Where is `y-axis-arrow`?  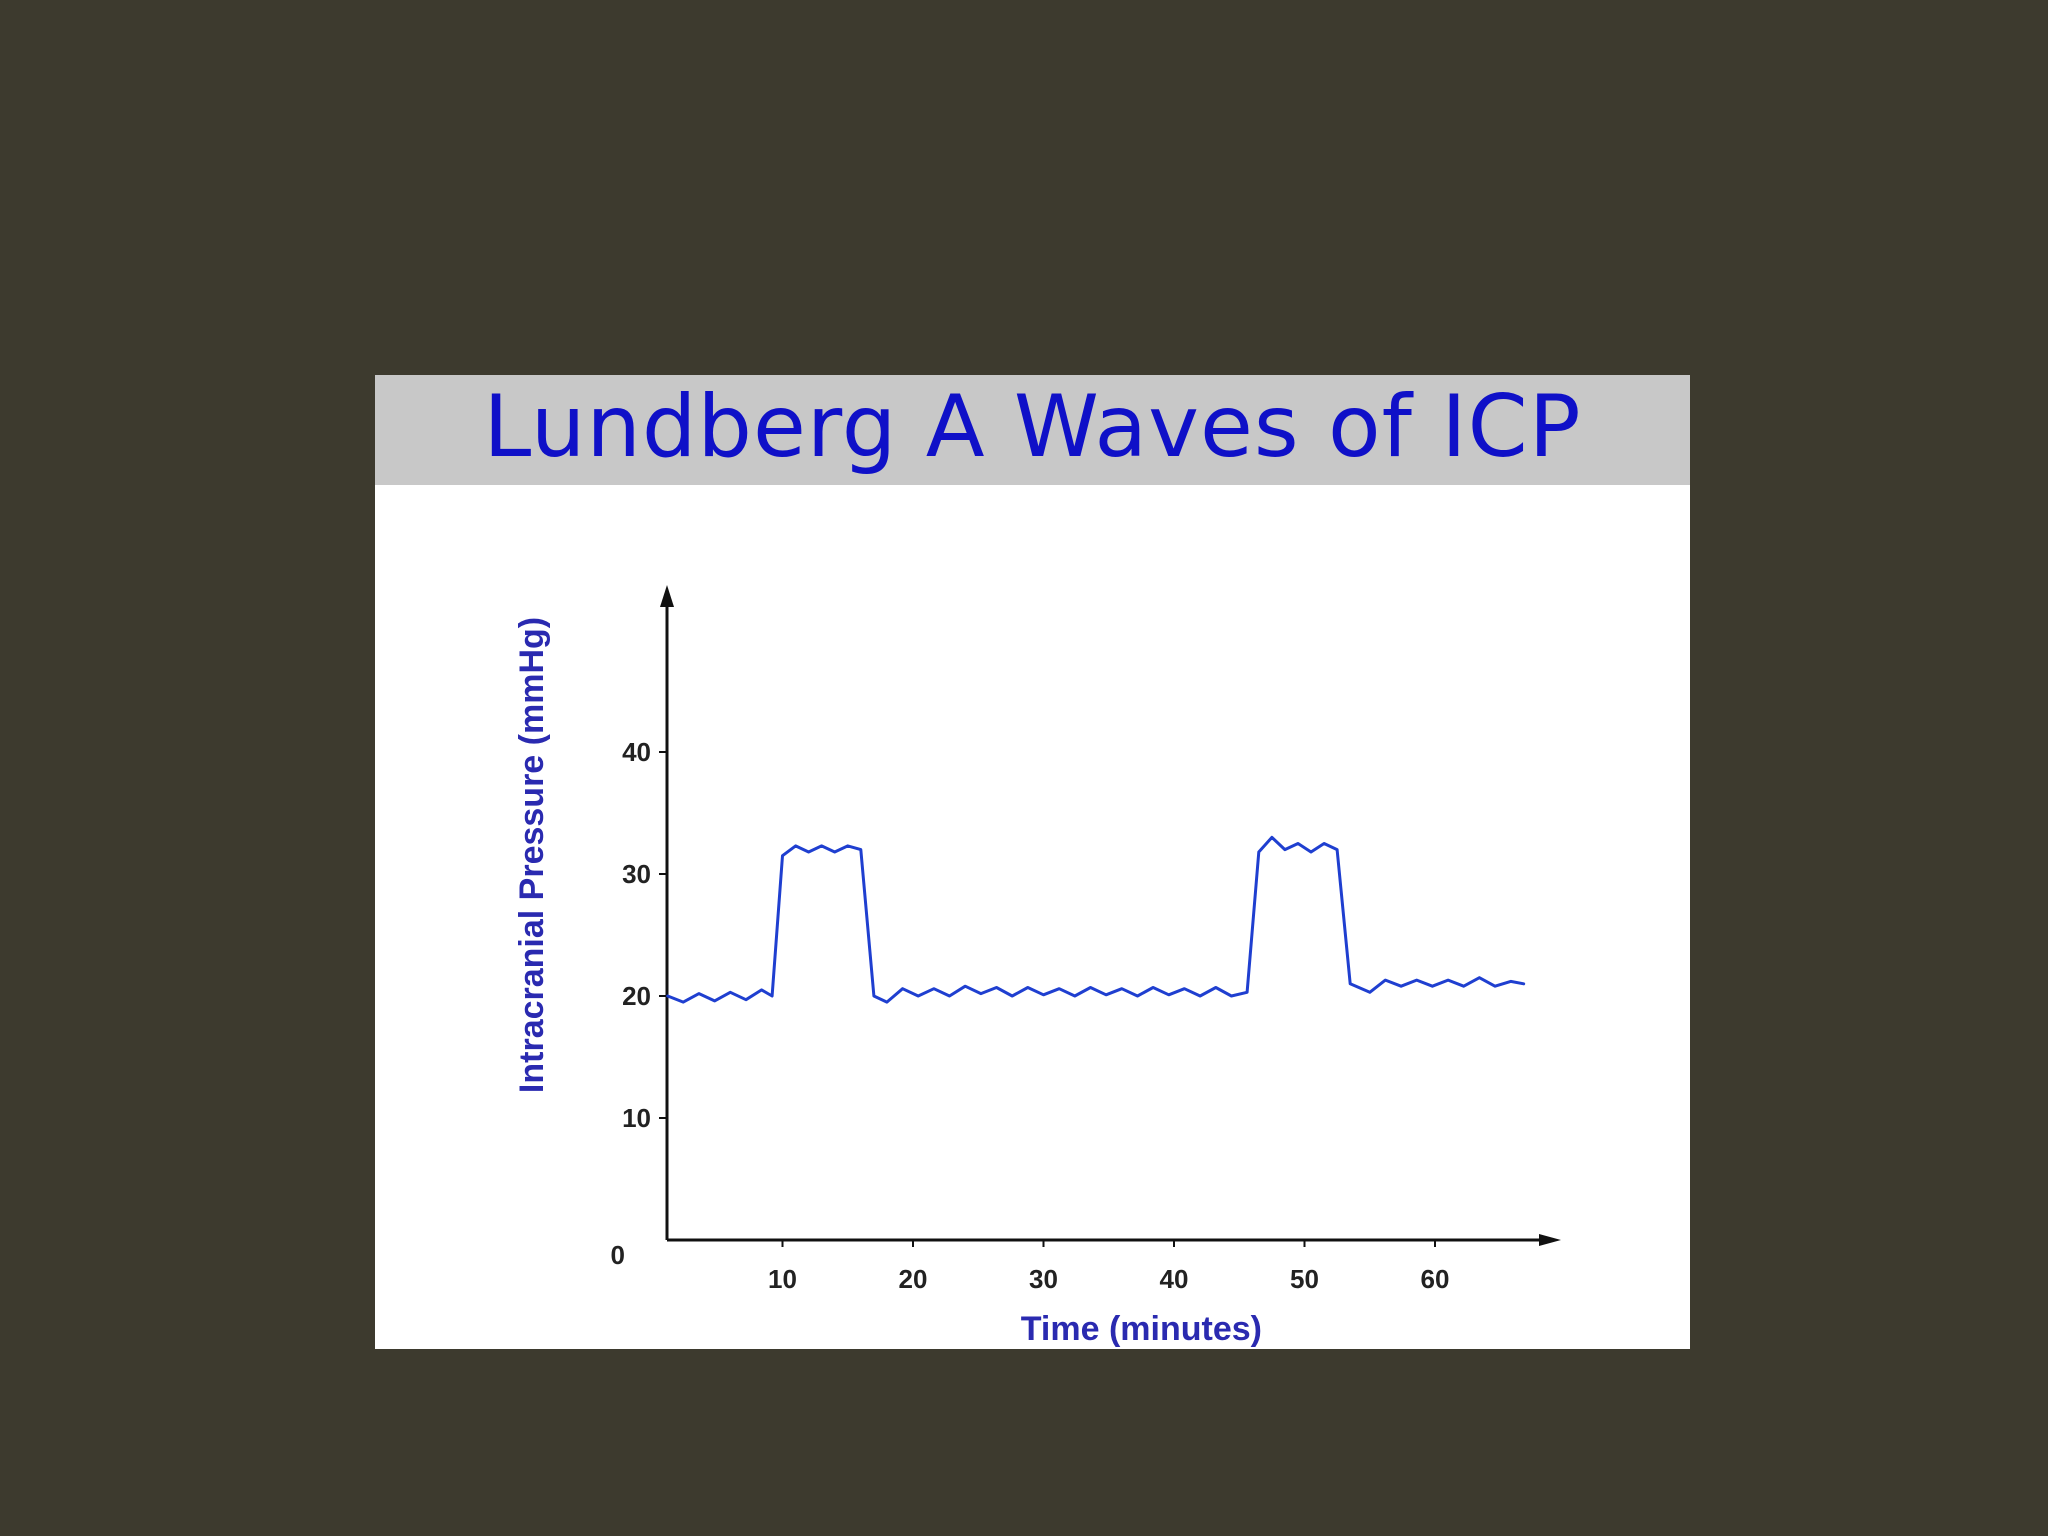 y-axis-arrow is located at coordinates (667, 596).